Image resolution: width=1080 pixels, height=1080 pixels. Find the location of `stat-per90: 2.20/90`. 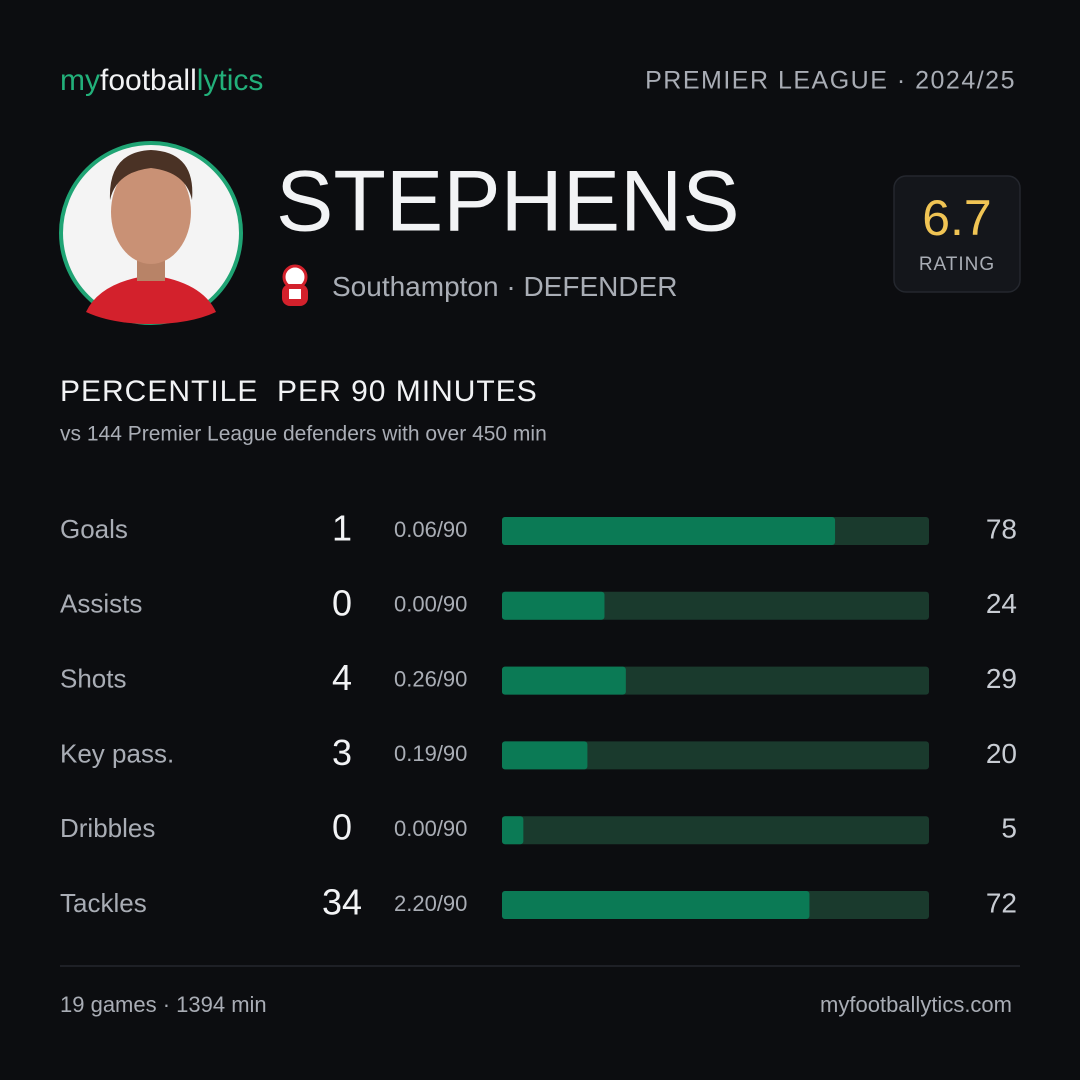

stat-per90: 2.20/90 is located at coordinates (430, 903).